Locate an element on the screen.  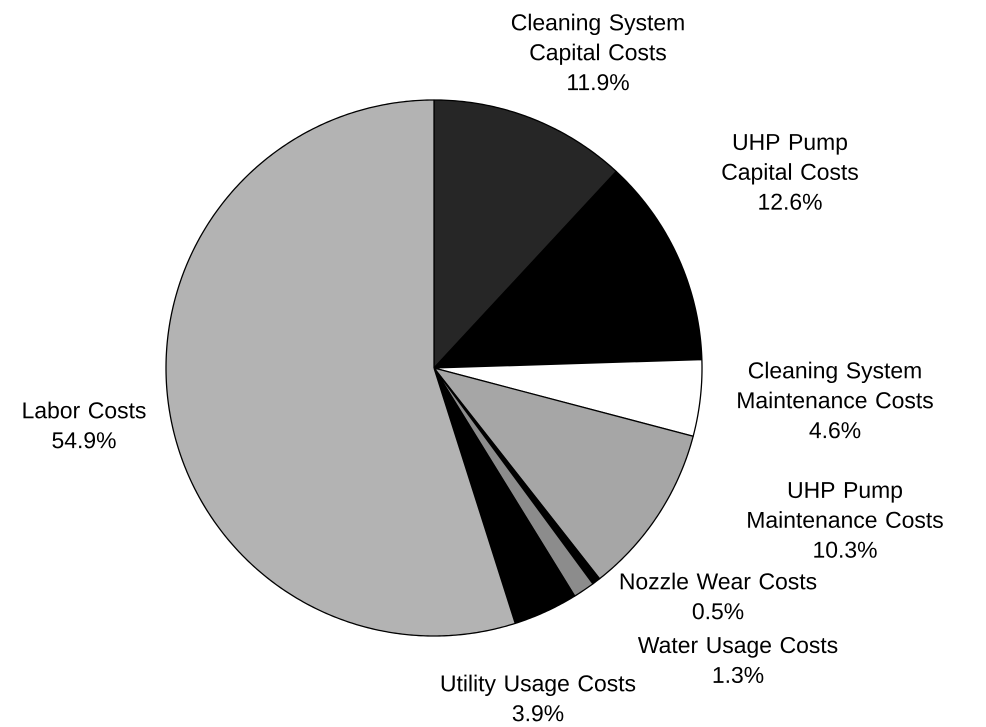
data-label: 4.6% is located at coordinates (834, 430).